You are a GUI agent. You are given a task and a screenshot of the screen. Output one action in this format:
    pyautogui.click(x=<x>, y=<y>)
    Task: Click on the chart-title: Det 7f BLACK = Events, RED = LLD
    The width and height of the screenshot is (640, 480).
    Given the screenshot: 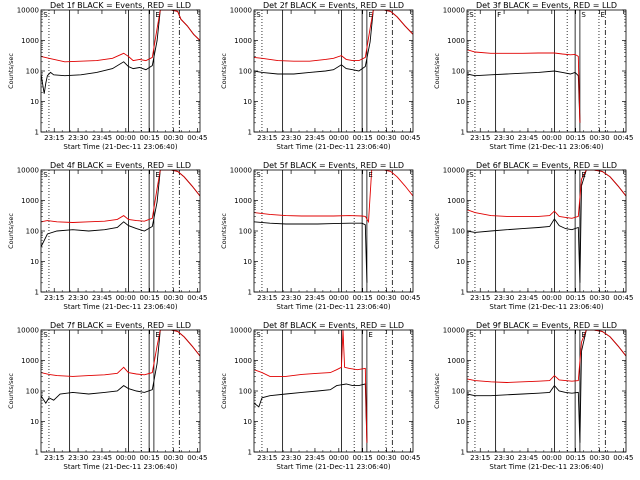 What is the action you would take?
    pyautogui.click(x=120, y=325)
    